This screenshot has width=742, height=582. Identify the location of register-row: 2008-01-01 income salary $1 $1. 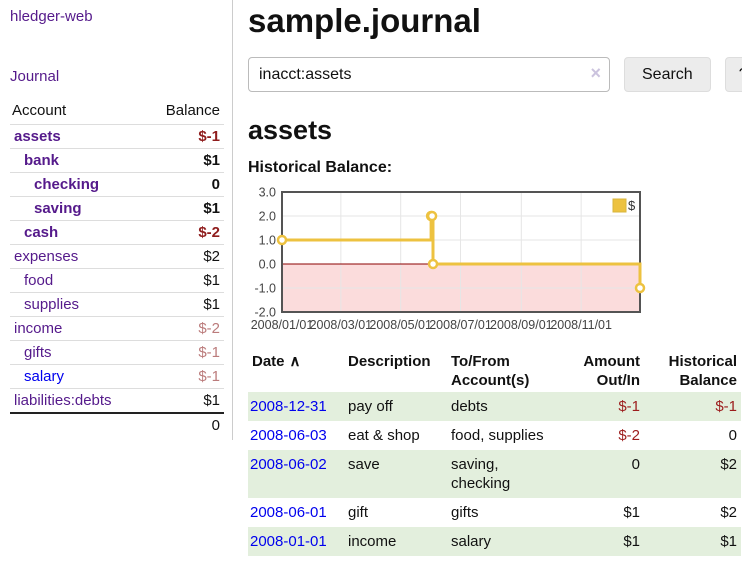
(494, 541).